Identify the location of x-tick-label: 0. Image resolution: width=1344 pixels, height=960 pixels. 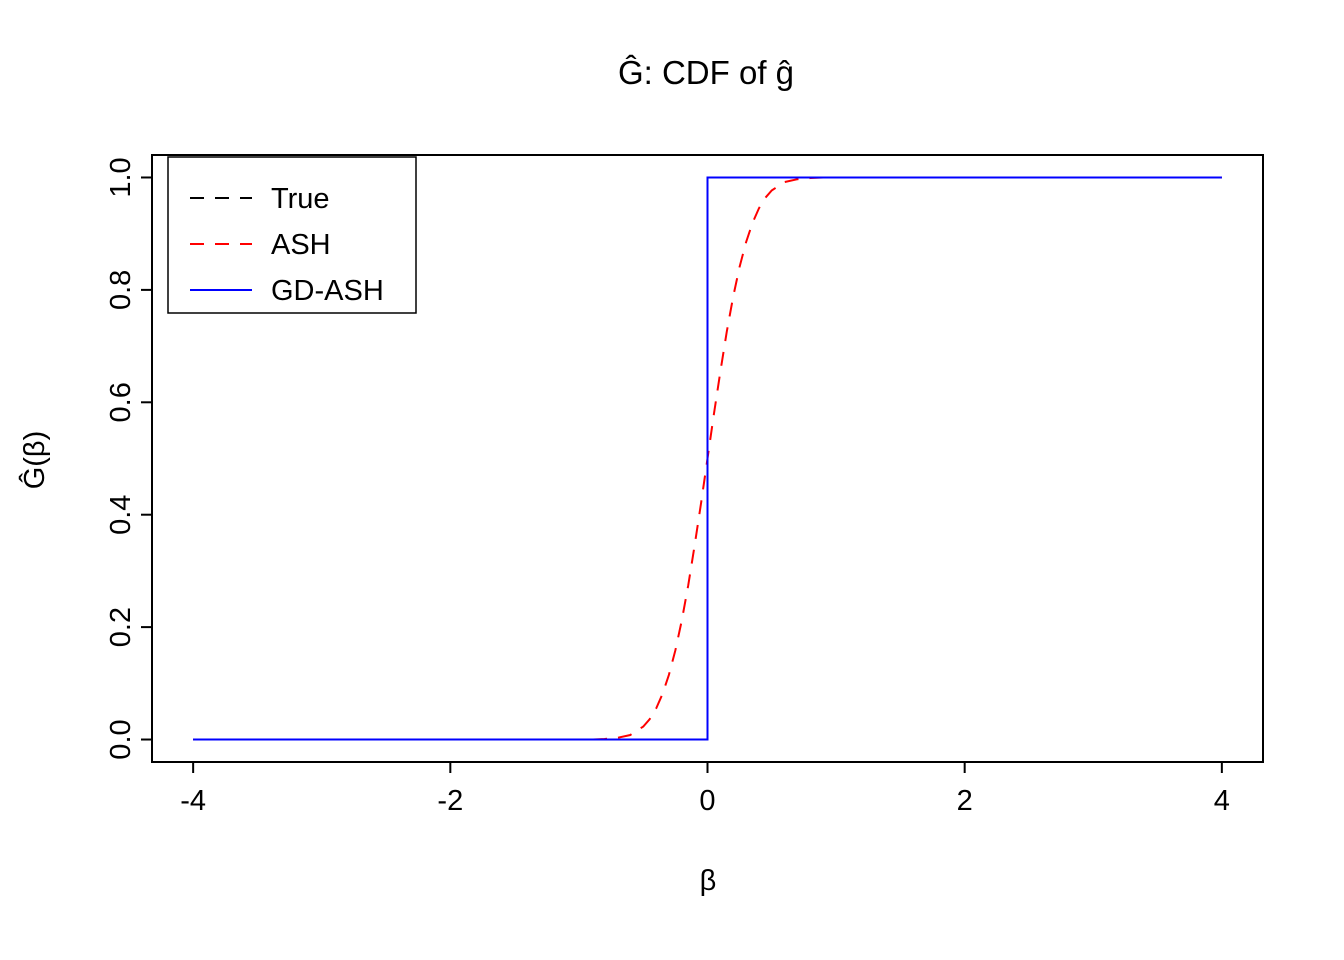
(707, 801).